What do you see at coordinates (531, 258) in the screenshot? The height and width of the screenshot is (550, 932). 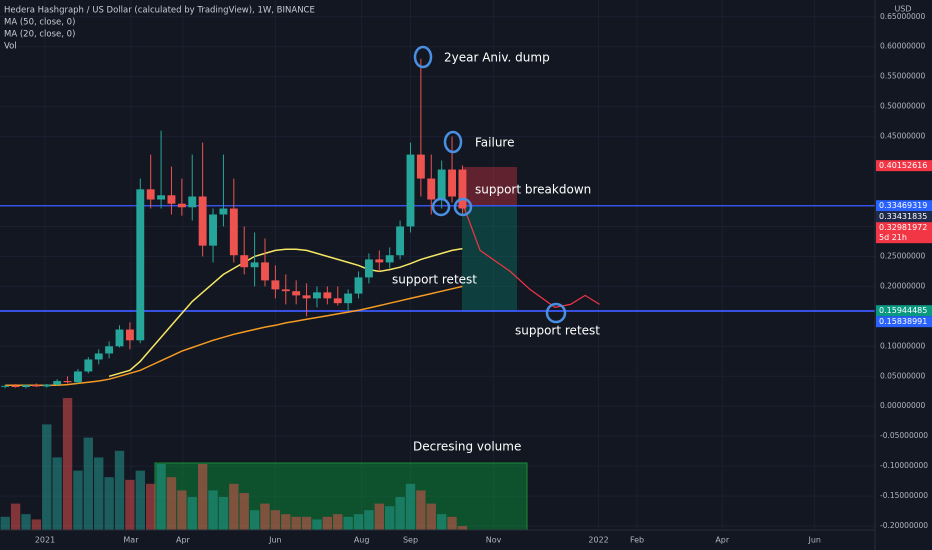 I see `projection-line` at bounding box center [531, 258].